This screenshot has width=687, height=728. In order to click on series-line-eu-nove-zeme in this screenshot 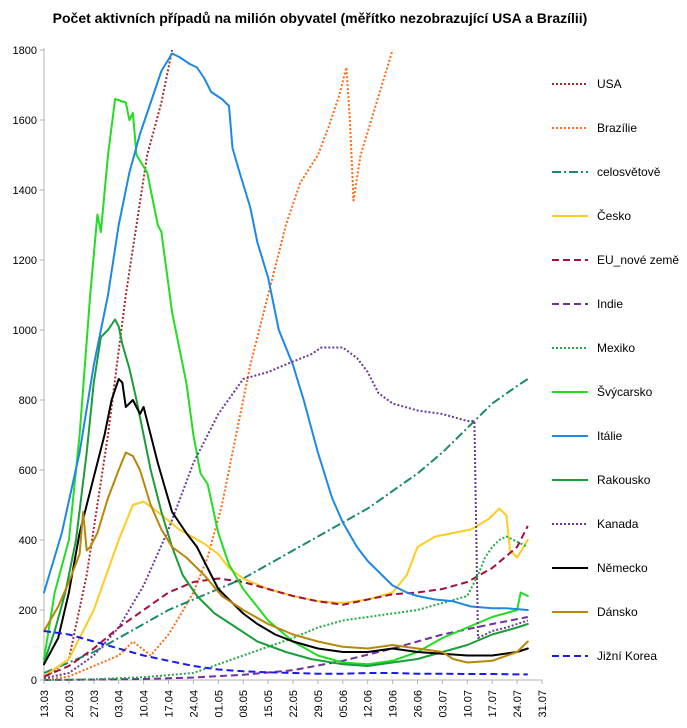, I will do `click(286, 601)`.